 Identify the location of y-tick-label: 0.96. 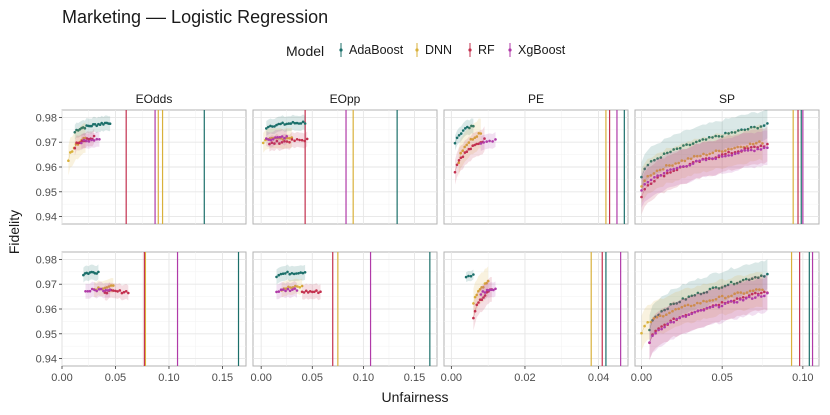
(46, 310).